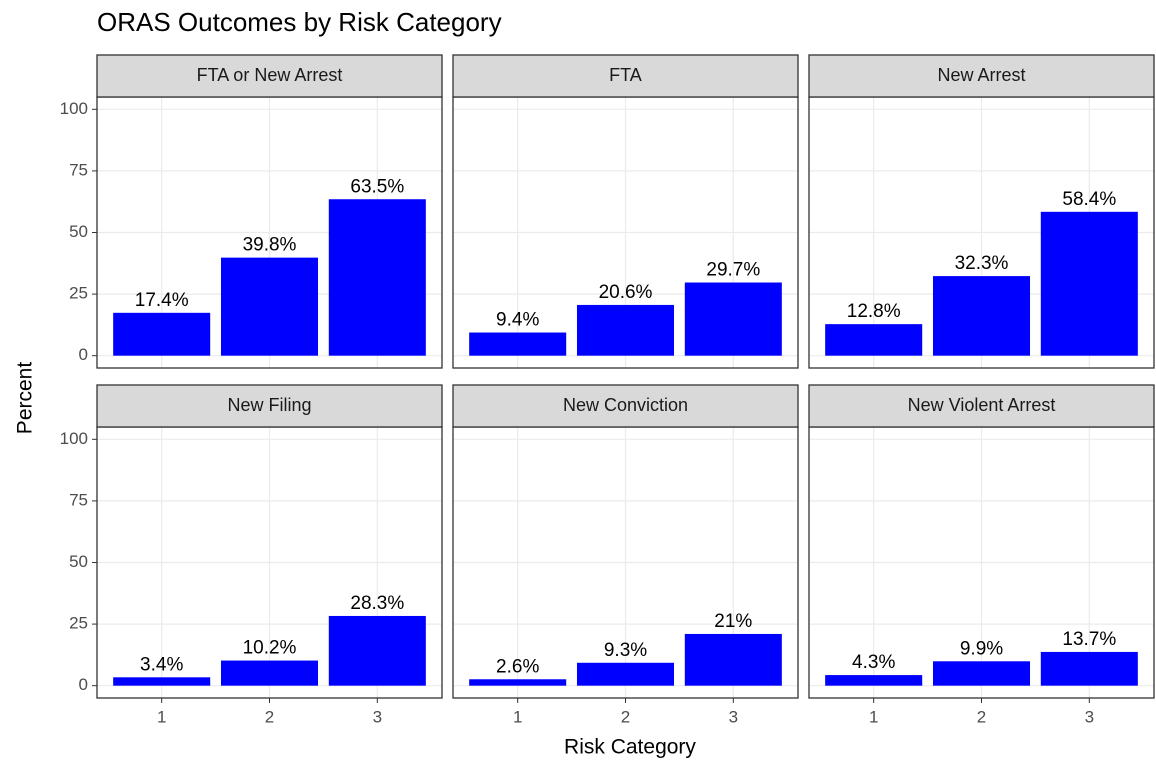 The height and width of the screenshot is (765, 1156). I want to click on value-label: 9.9%, so click(981, 648).